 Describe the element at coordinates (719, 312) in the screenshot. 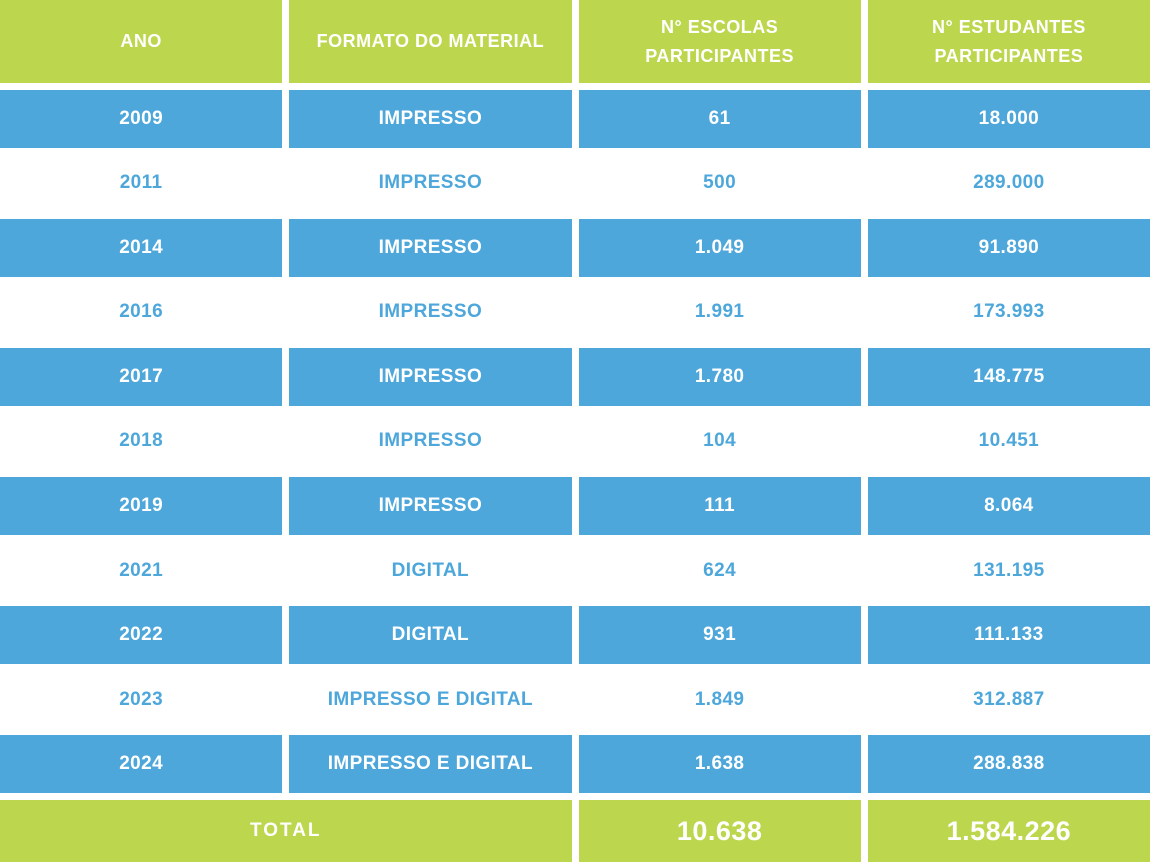

I see `cell-escolas: 1.991` at that location.